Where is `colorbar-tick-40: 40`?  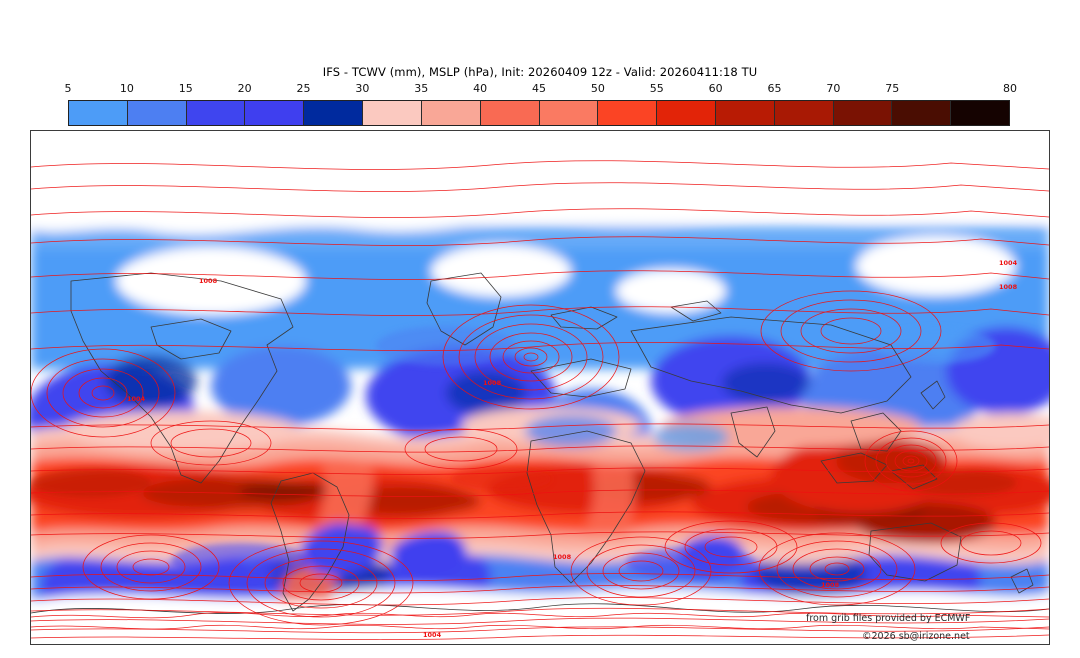
colorbar-tick-40: 40 is located at coordinates (480, 88).